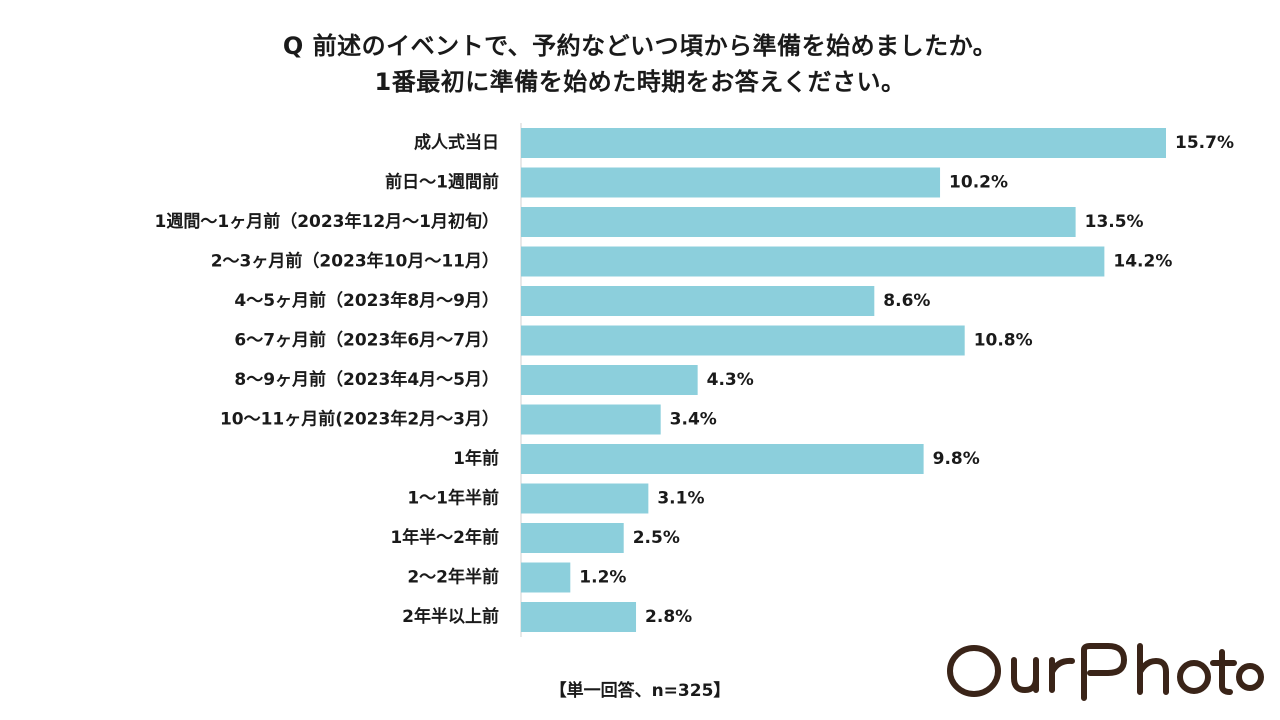 The image size is (1280, 720). Describe the element at coordinates (1204, 143) in the screenshot. I see `value-label: 15.7%` at that location.